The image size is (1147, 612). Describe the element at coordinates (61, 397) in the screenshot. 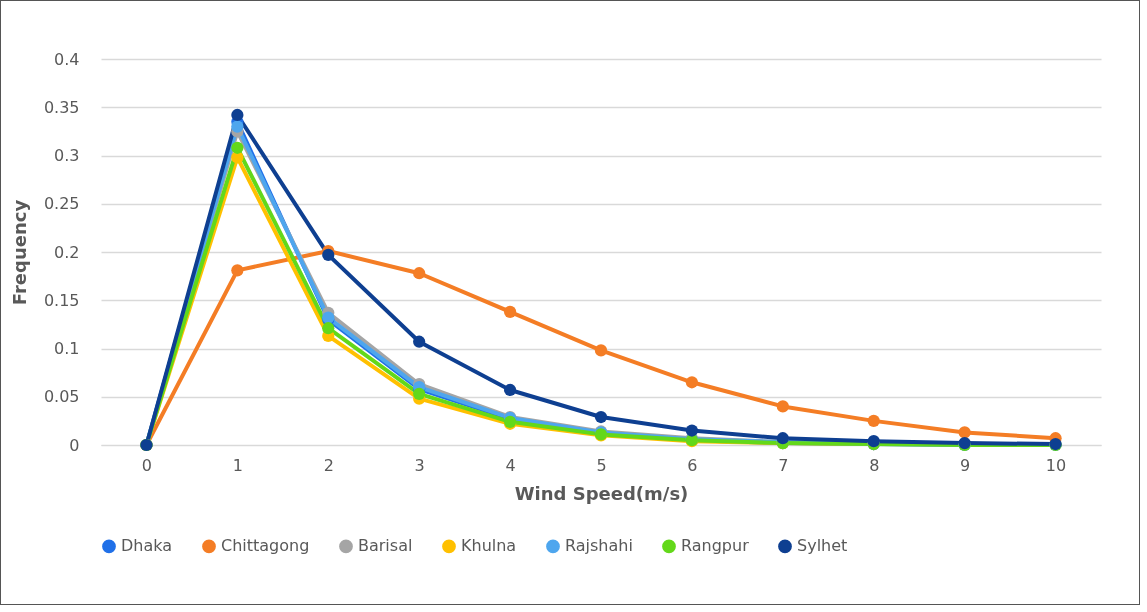

I see `y-tick-label: 0.05` at that location.